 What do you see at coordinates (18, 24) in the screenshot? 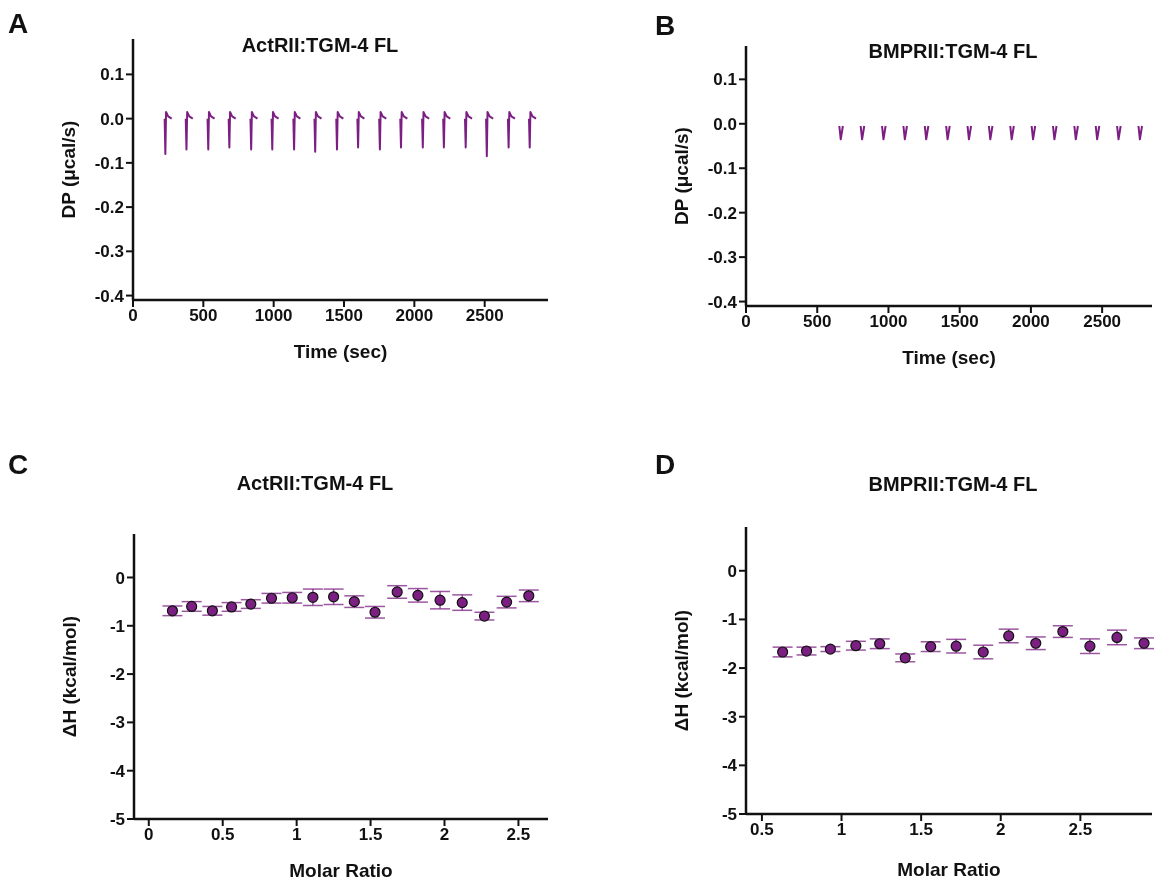
I see `text: A` at bounding box center [18, 24].